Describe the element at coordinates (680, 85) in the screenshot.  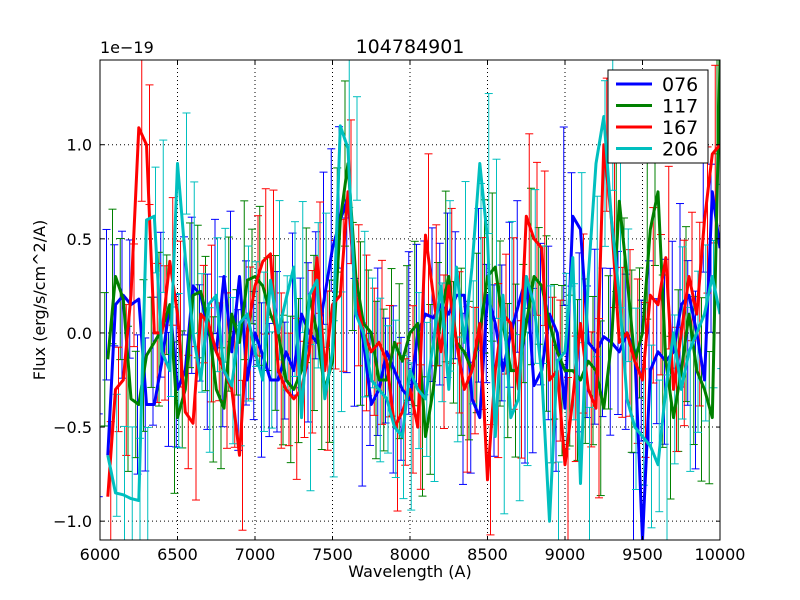
I see `legend-label: 076` at that location.